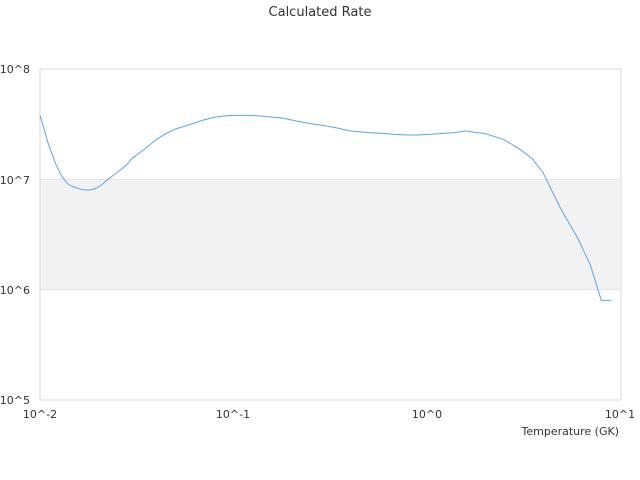  What do you see at coordinates (15, 290) in the screenshot?
I see `y-tick-label: 10^6` at bounding box center [15, 290].